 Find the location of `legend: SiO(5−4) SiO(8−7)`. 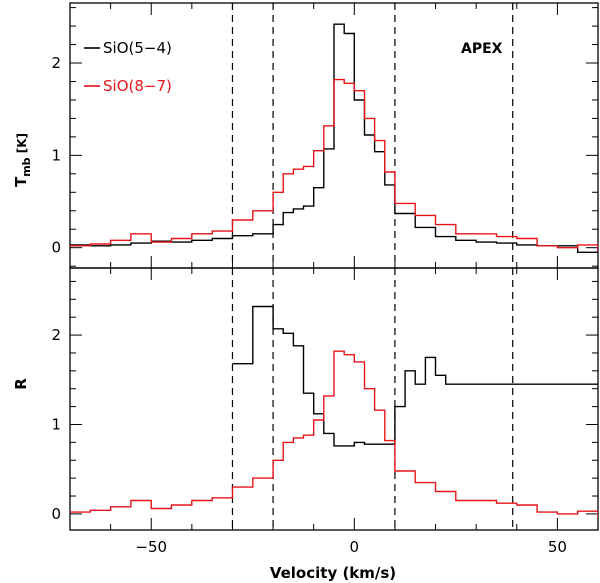

legend: SiO(5−4) SiO(8−7) is located at coordinates (128, 67).